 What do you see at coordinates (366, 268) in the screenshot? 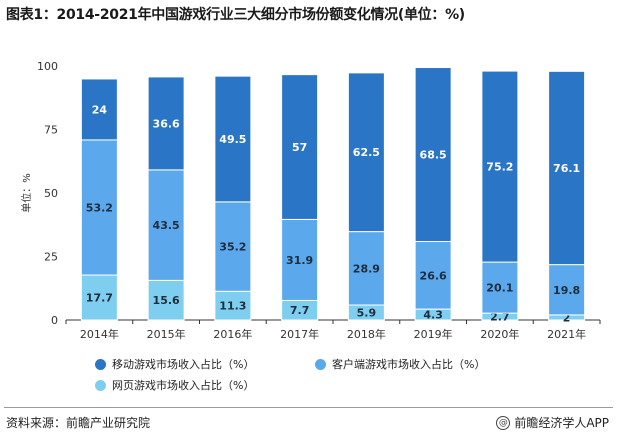
I see `data-label: 28.9` at bounding box center [366, 268].